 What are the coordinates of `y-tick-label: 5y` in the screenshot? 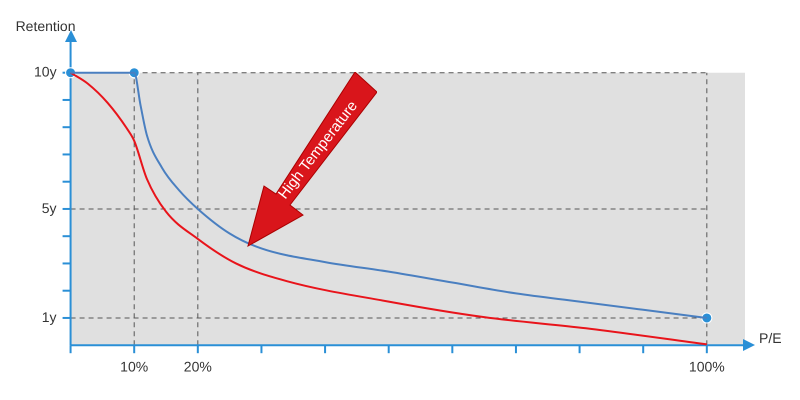 It's located at (49, 208).